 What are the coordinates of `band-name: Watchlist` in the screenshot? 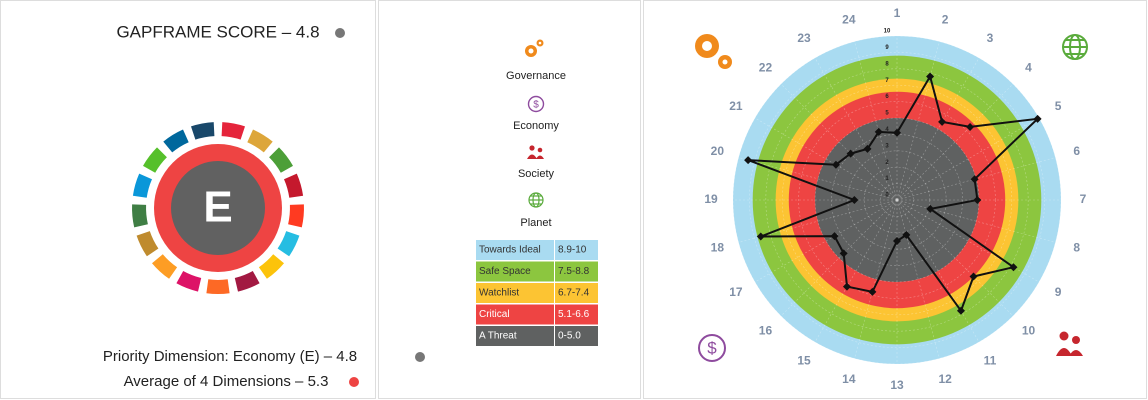 It's located at (499, 293).